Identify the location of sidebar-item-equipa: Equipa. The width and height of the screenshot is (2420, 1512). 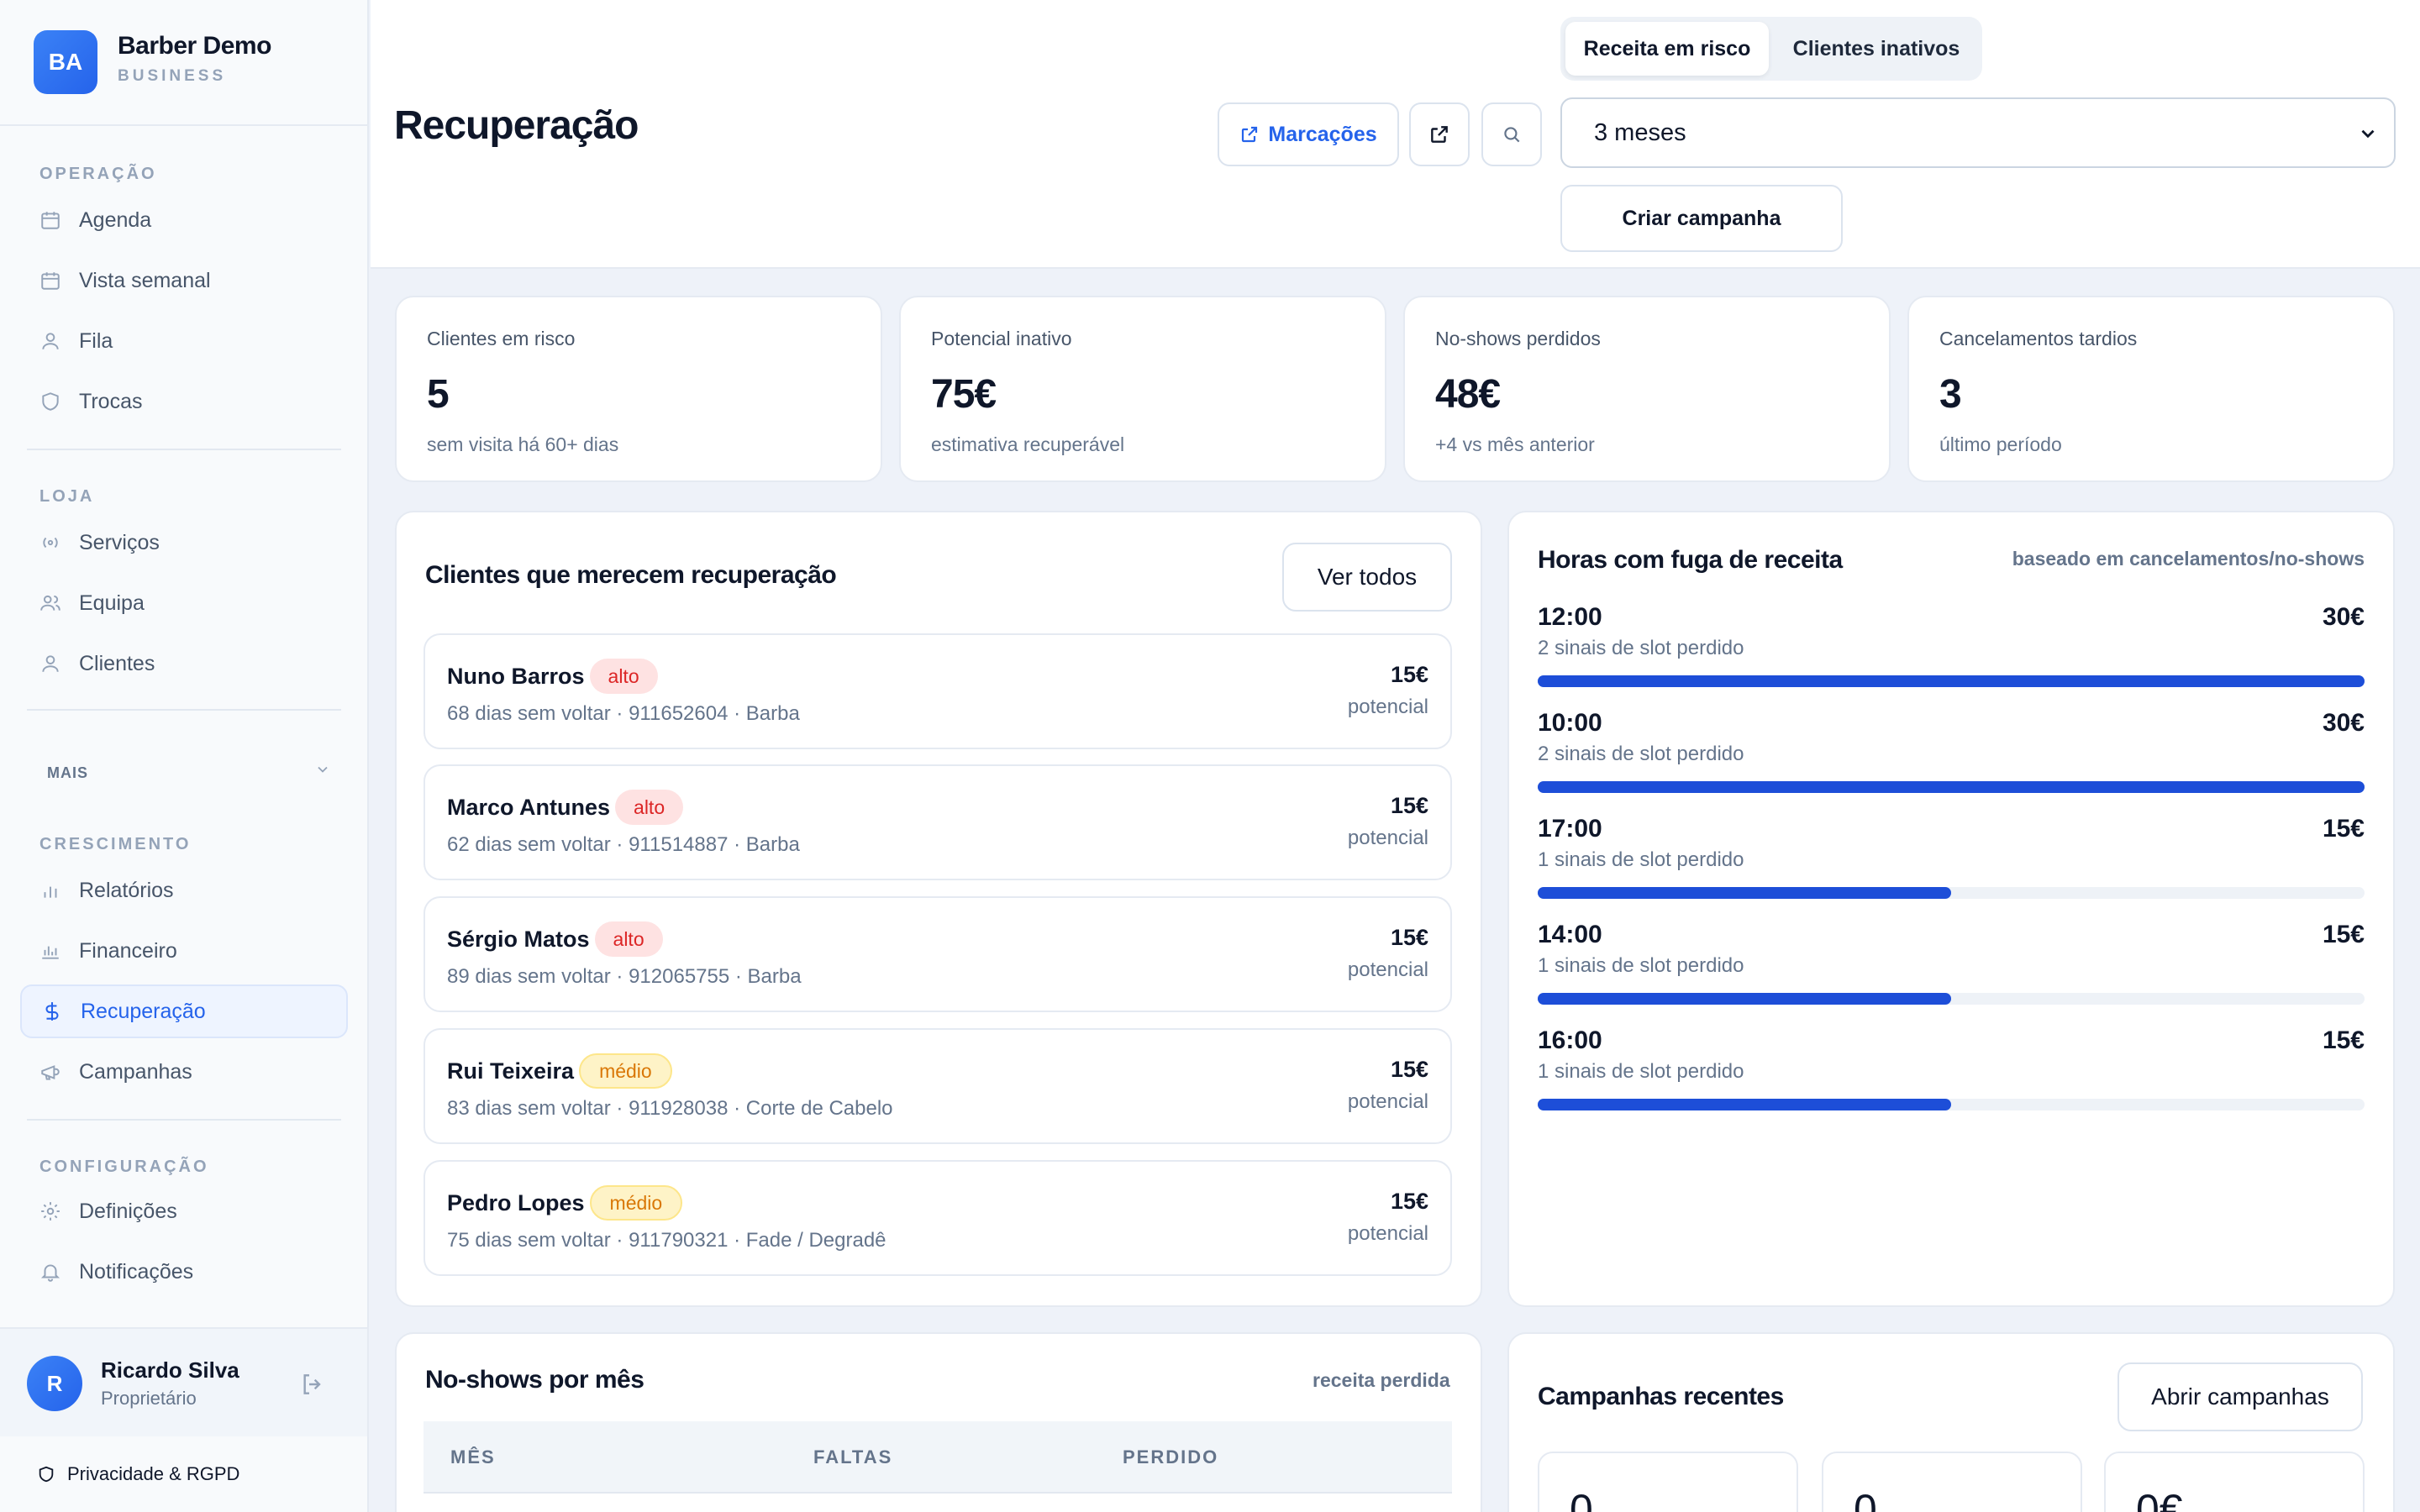
(184, 603).